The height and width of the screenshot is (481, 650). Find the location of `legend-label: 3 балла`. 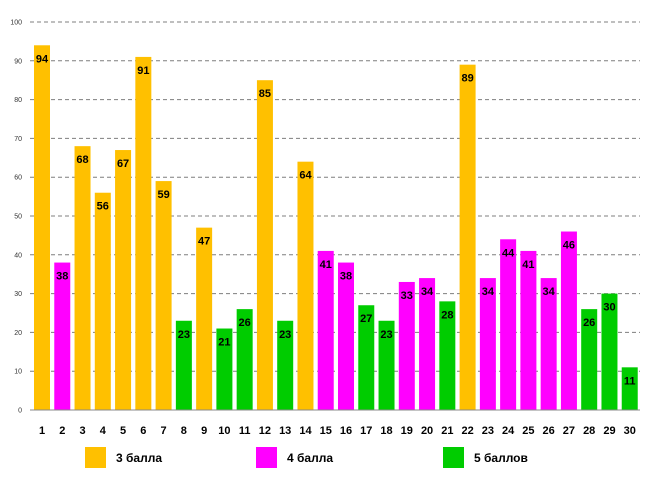

legend-label: 3 балла is located at coordinates (139, 458).